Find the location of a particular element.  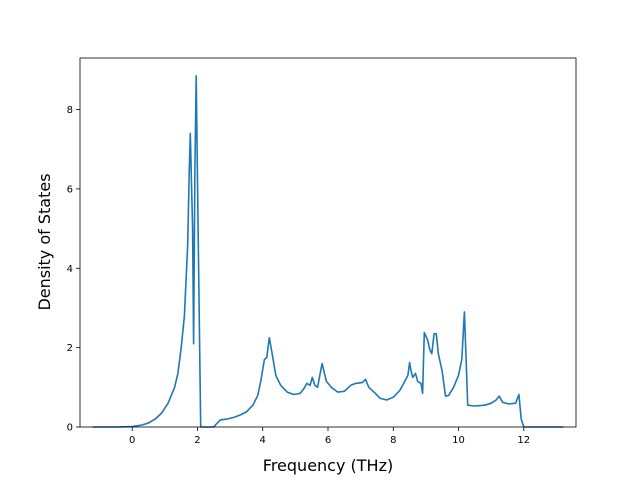

x-tick-label: 8 is located at coordinates (393, 440).